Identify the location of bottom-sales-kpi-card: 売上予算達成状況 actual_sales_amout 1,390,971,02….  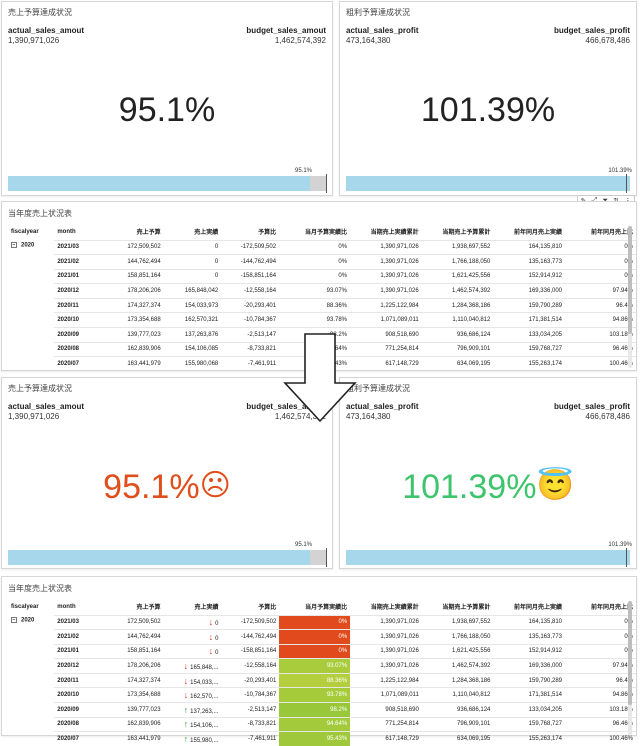
(167, 473).